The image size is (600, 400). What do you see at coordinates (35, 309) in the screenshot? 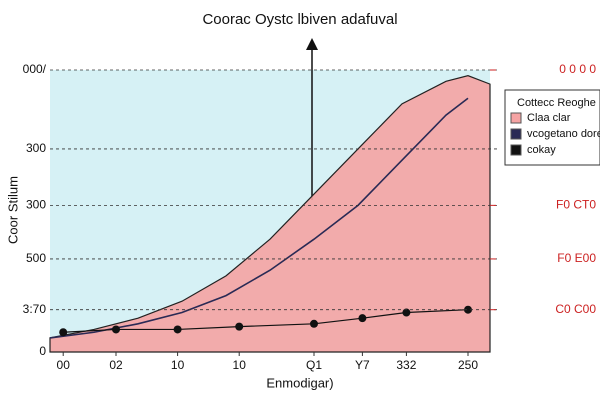
I see `y-tick-label: 3:70` at bounding box center [35, 309].